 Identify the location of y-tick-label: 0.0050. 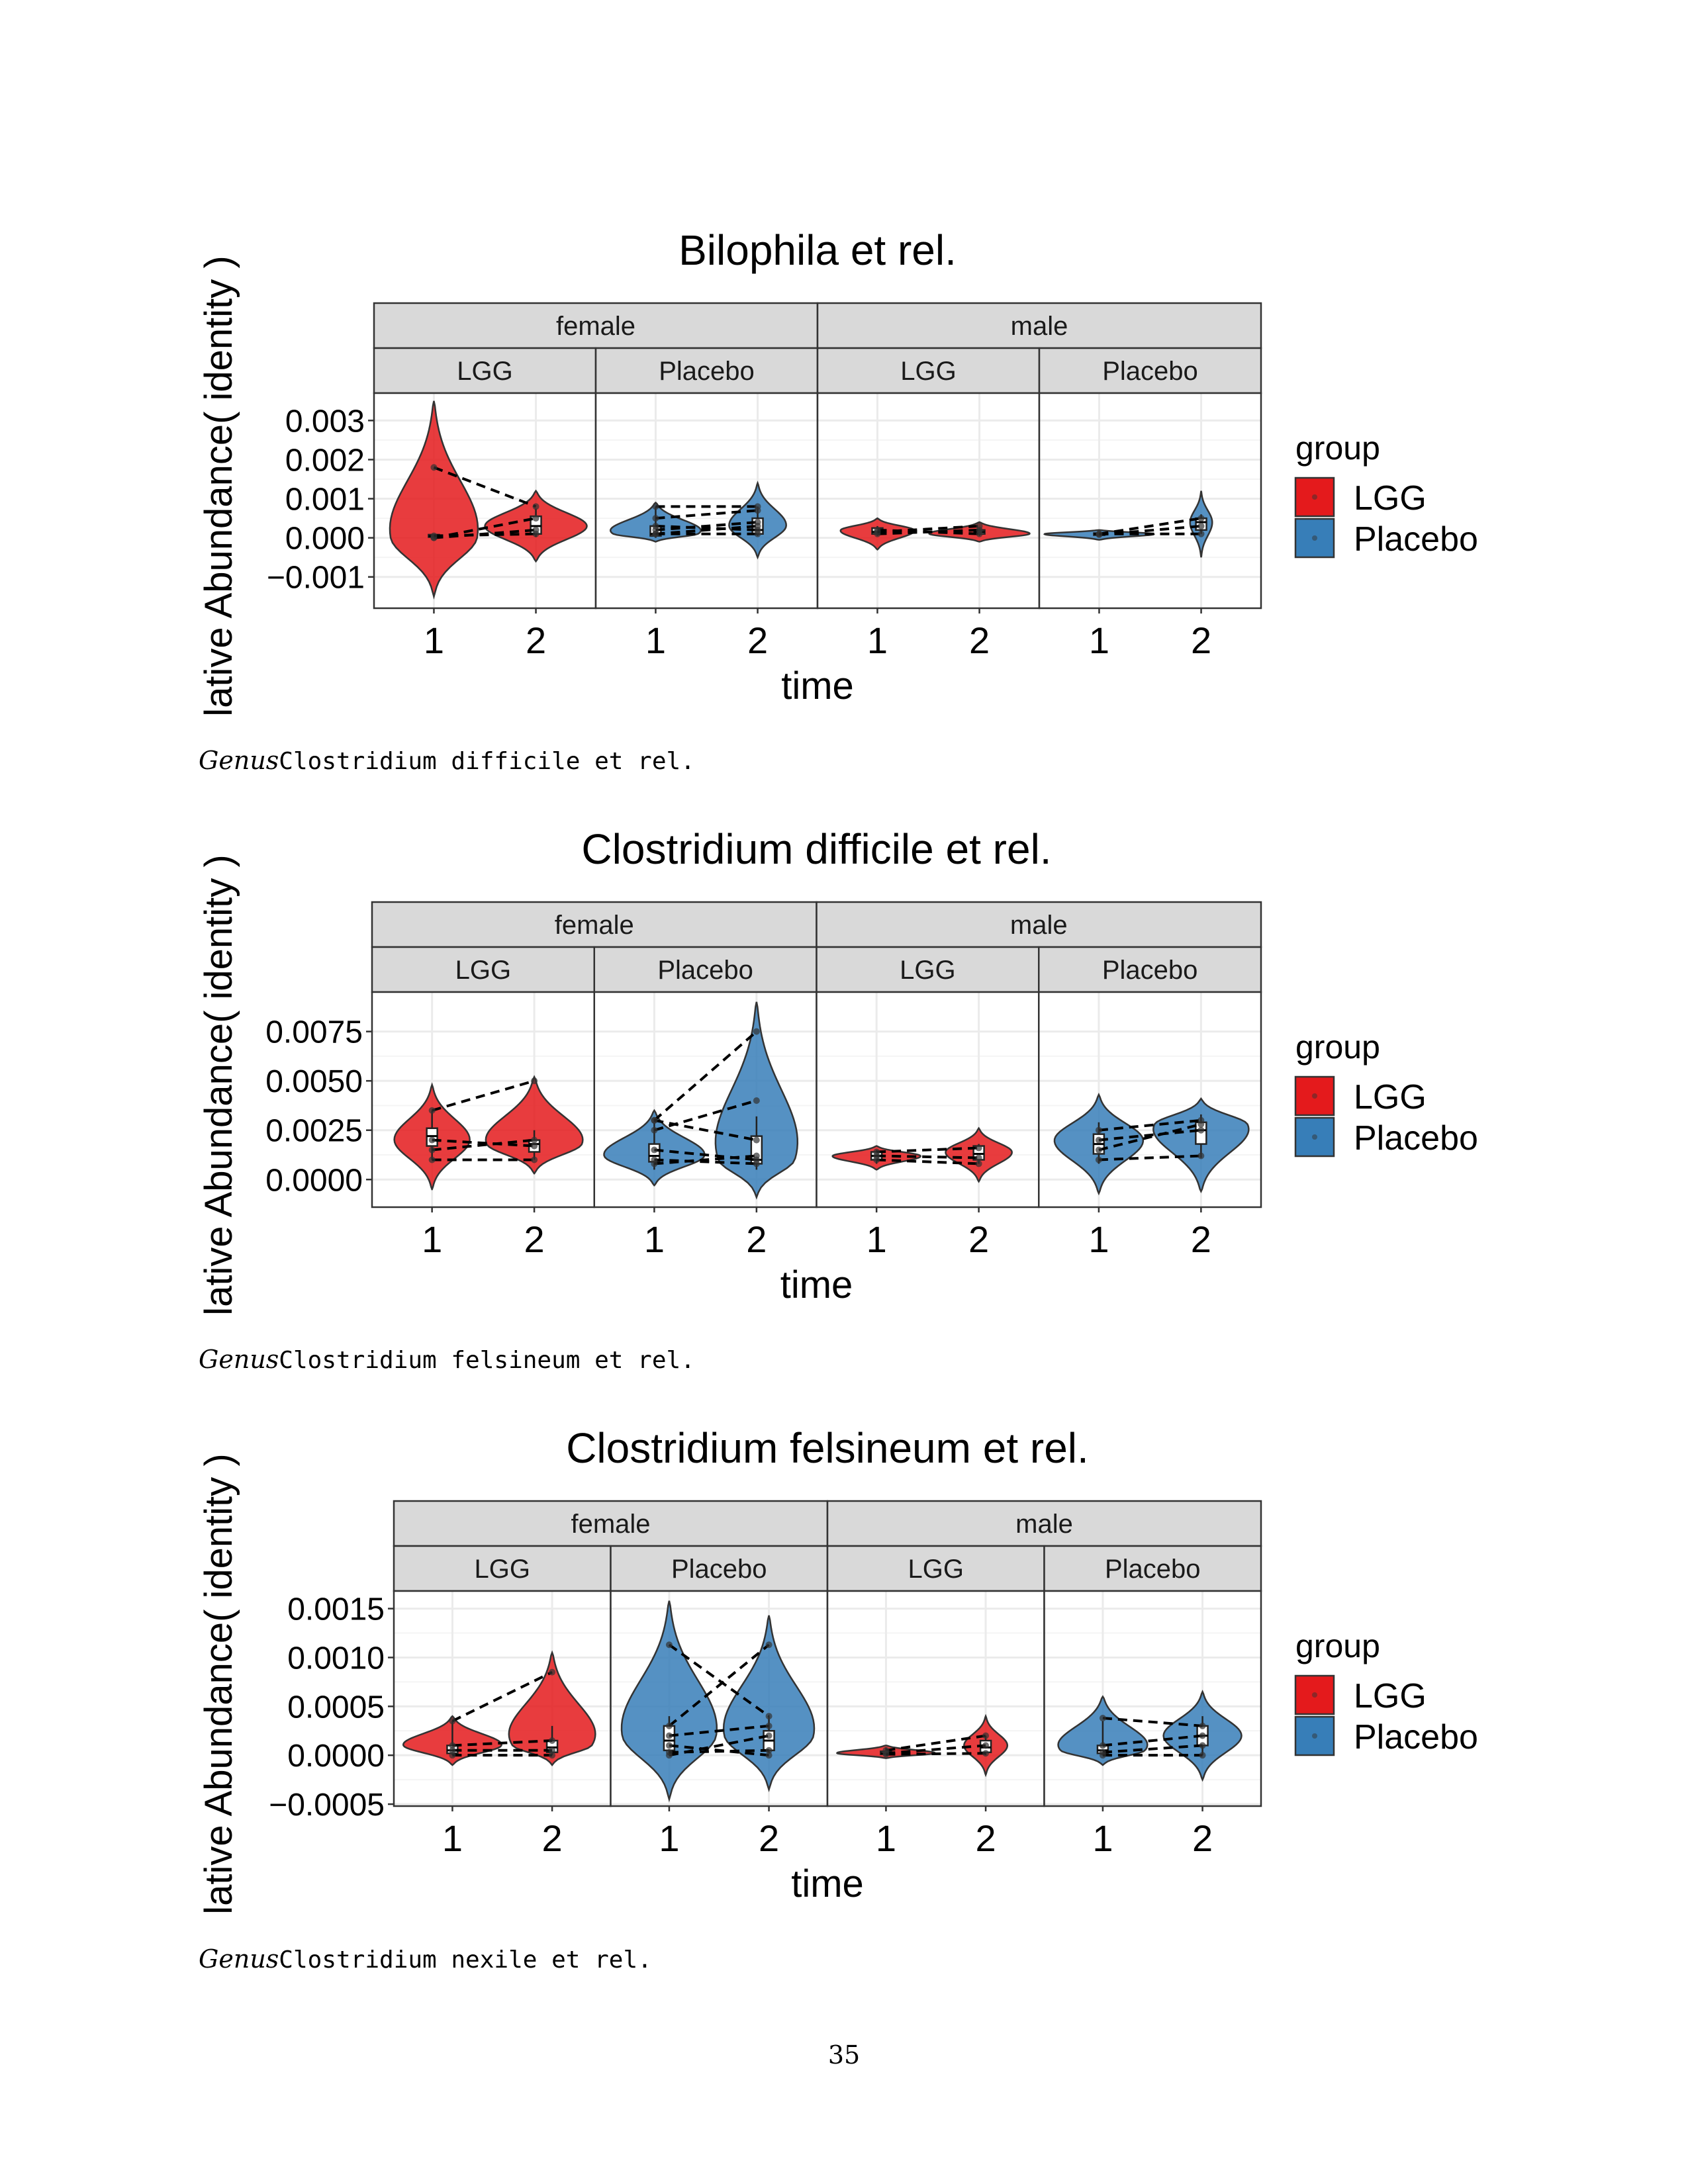
(314, 1081).